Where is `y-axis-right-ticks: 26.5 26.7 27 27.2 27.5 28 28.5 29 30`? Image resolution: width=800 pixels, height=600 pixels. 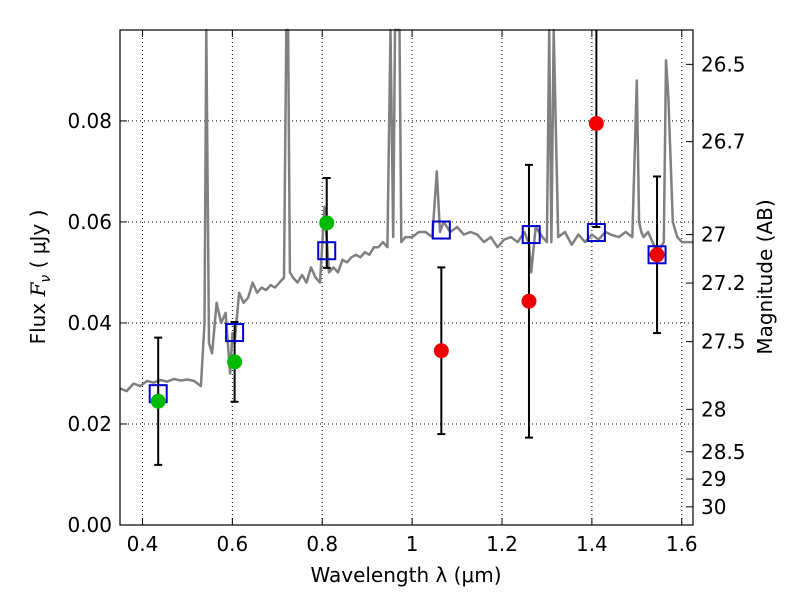
y-axis-right-ticks: 26.5 26.7 27 27.2 27.5 28 28.5 29 30 is located at coordinates (716, 285).